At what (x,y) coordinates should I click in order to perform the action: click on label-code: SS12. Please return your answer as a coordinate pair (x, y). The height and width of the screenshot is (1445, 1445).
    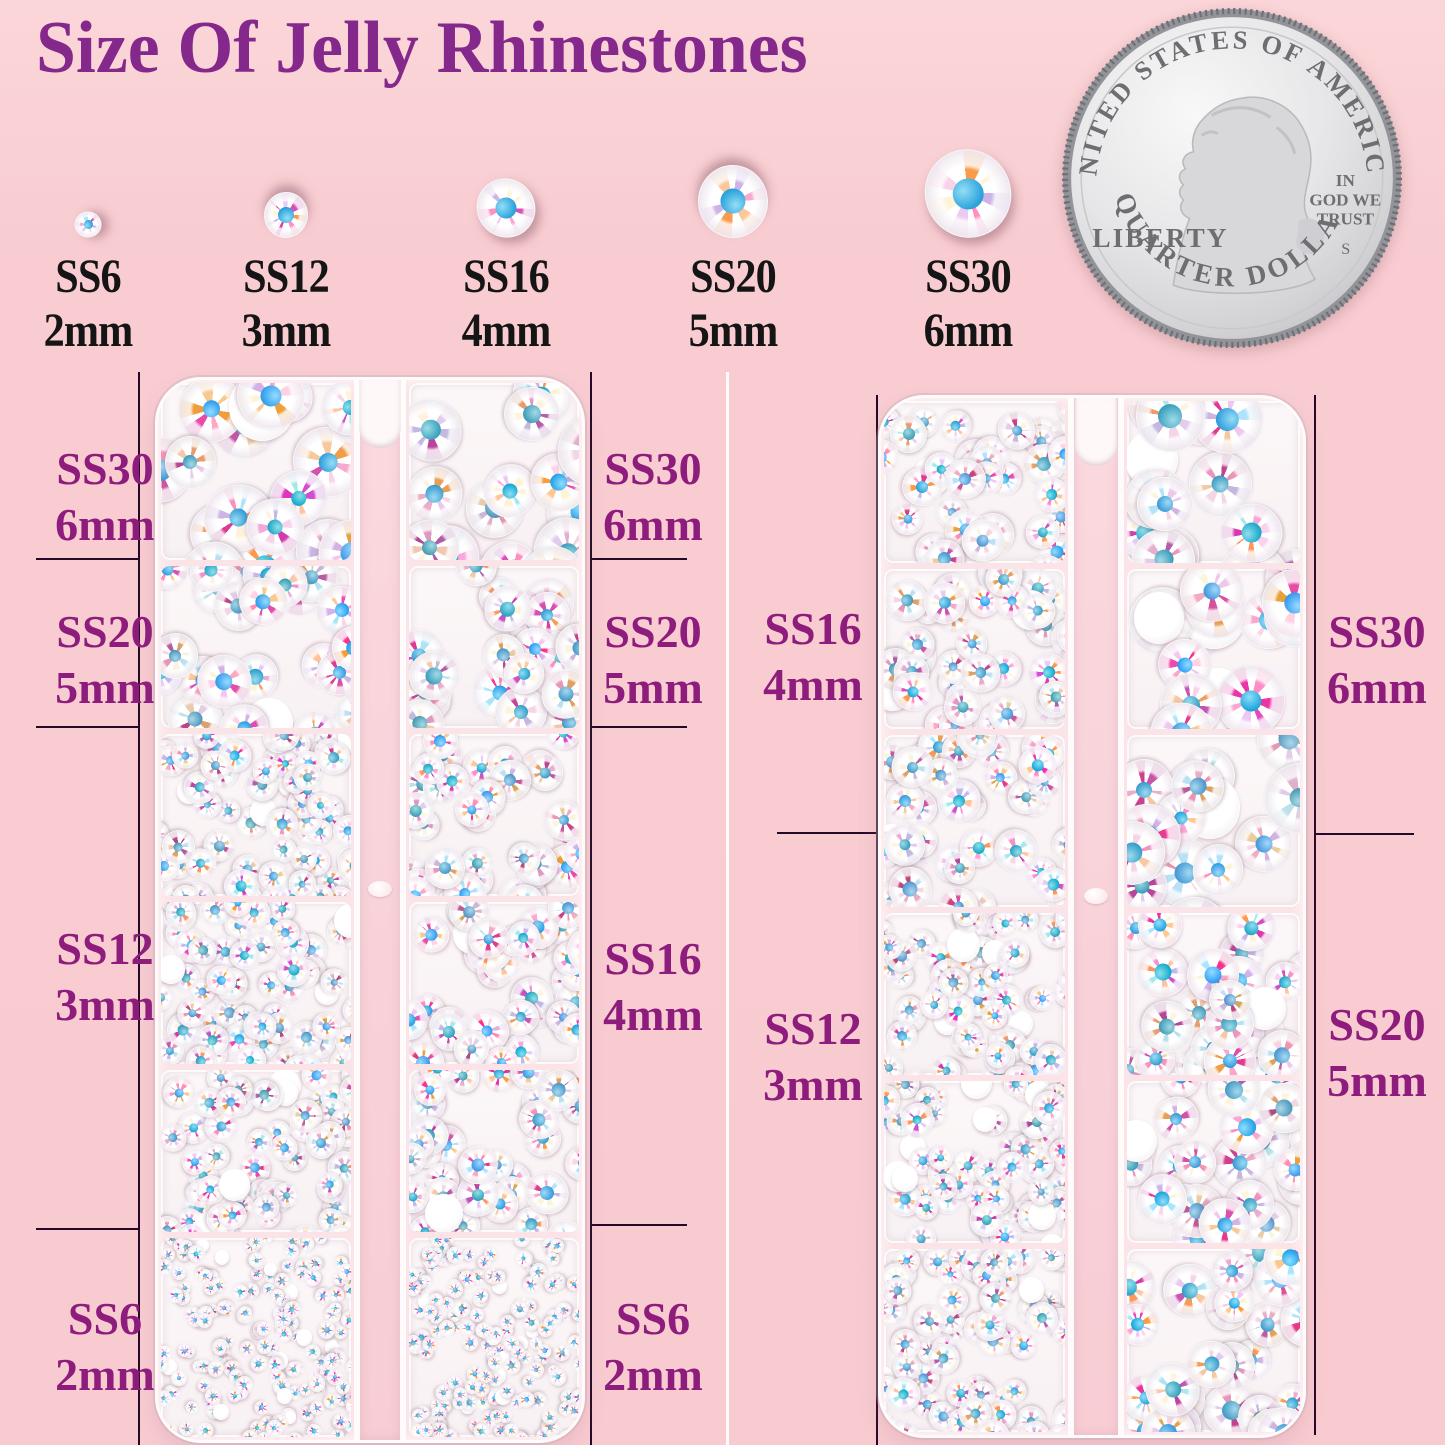
    Looking at the image, I should click on (813, 1028).